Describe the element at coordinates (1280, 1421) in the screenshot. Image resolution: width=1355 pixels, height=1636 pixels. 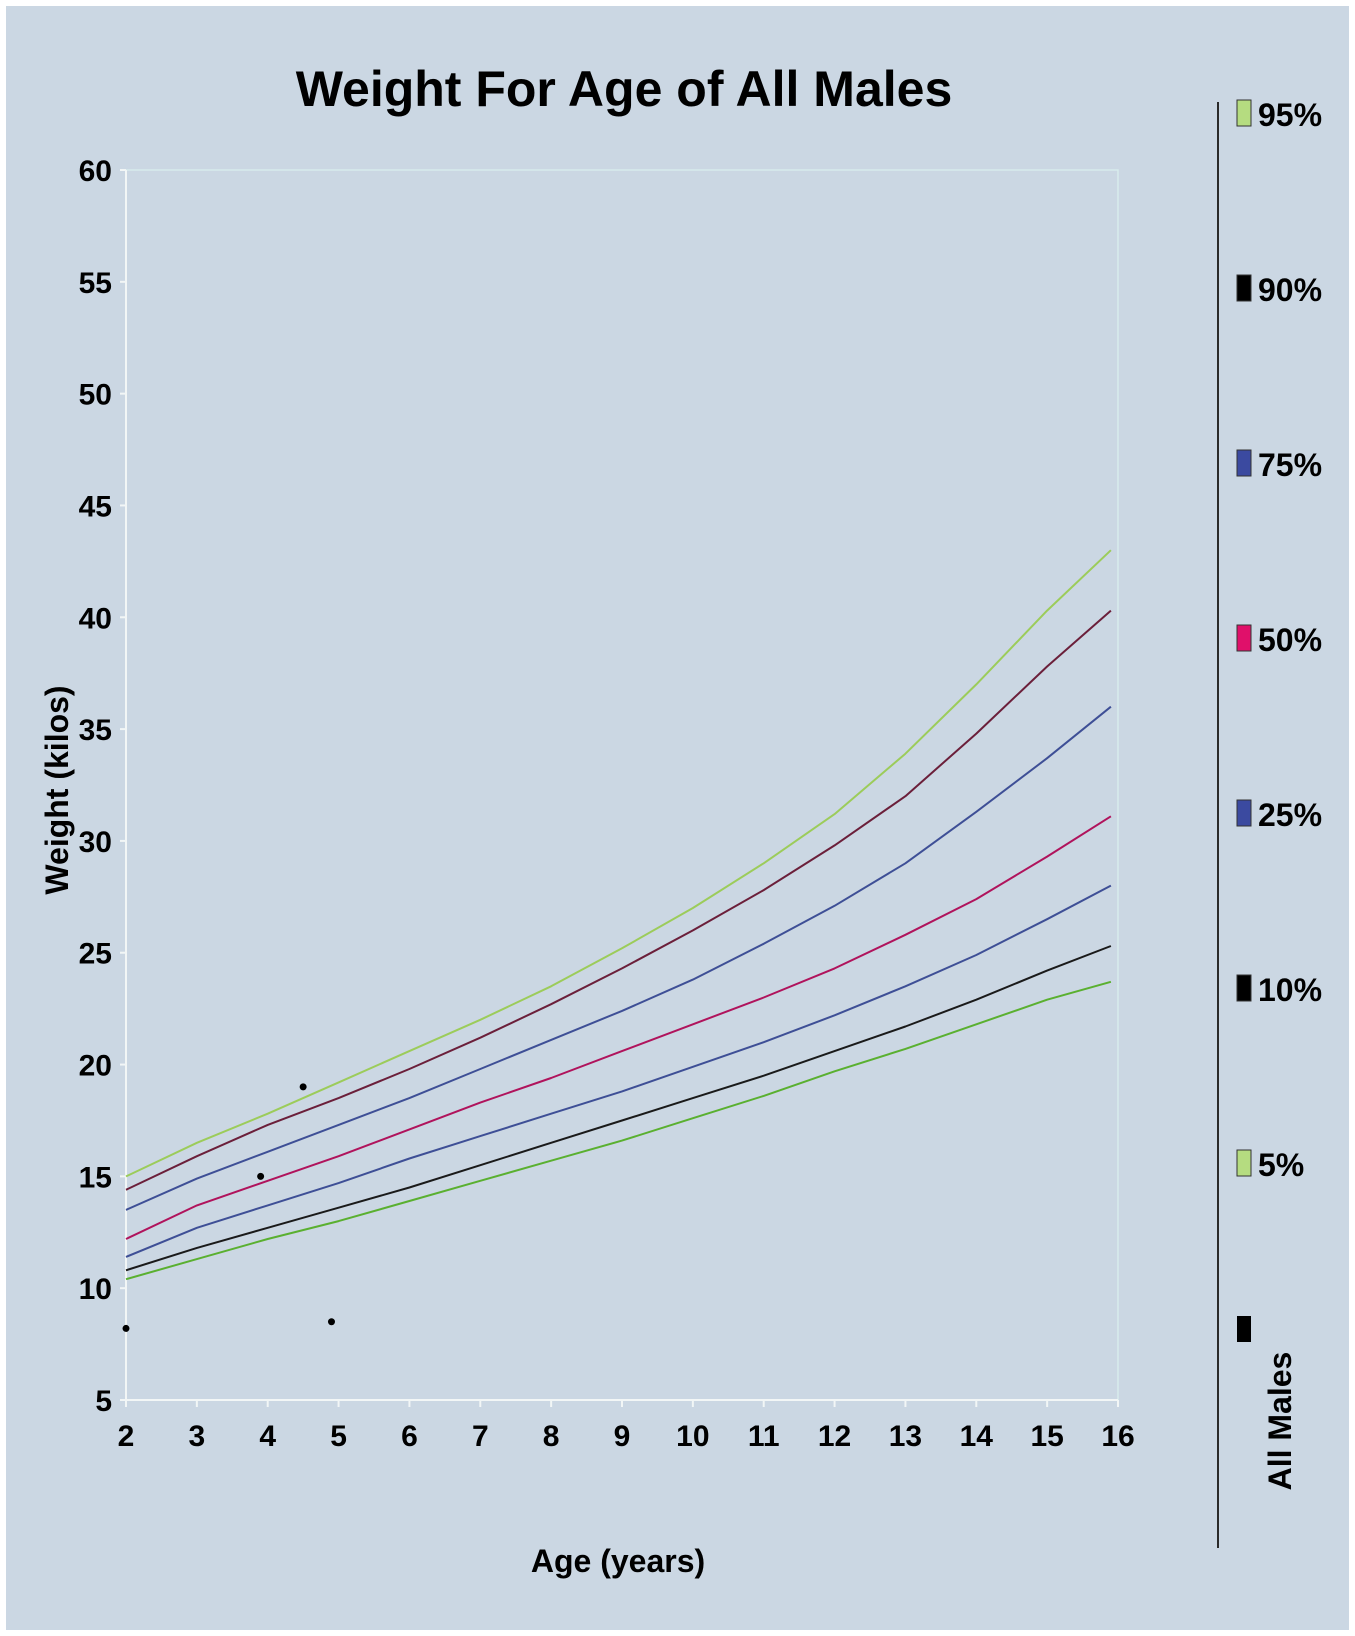
I see `legend-title: All Males` at that location.